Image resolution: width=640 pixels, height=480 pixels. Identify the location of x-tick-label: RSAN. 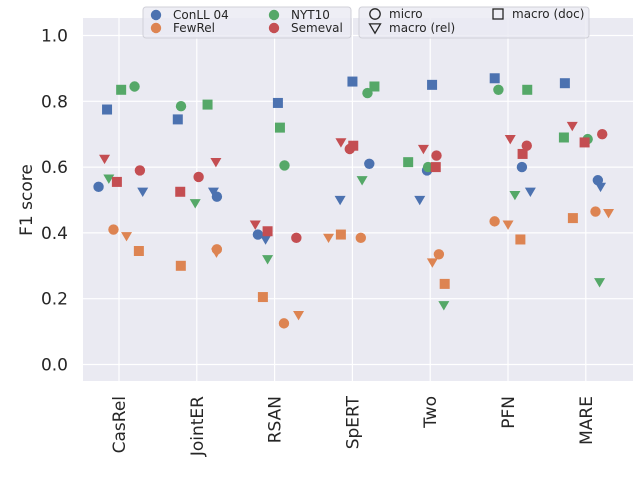
(276, 419).